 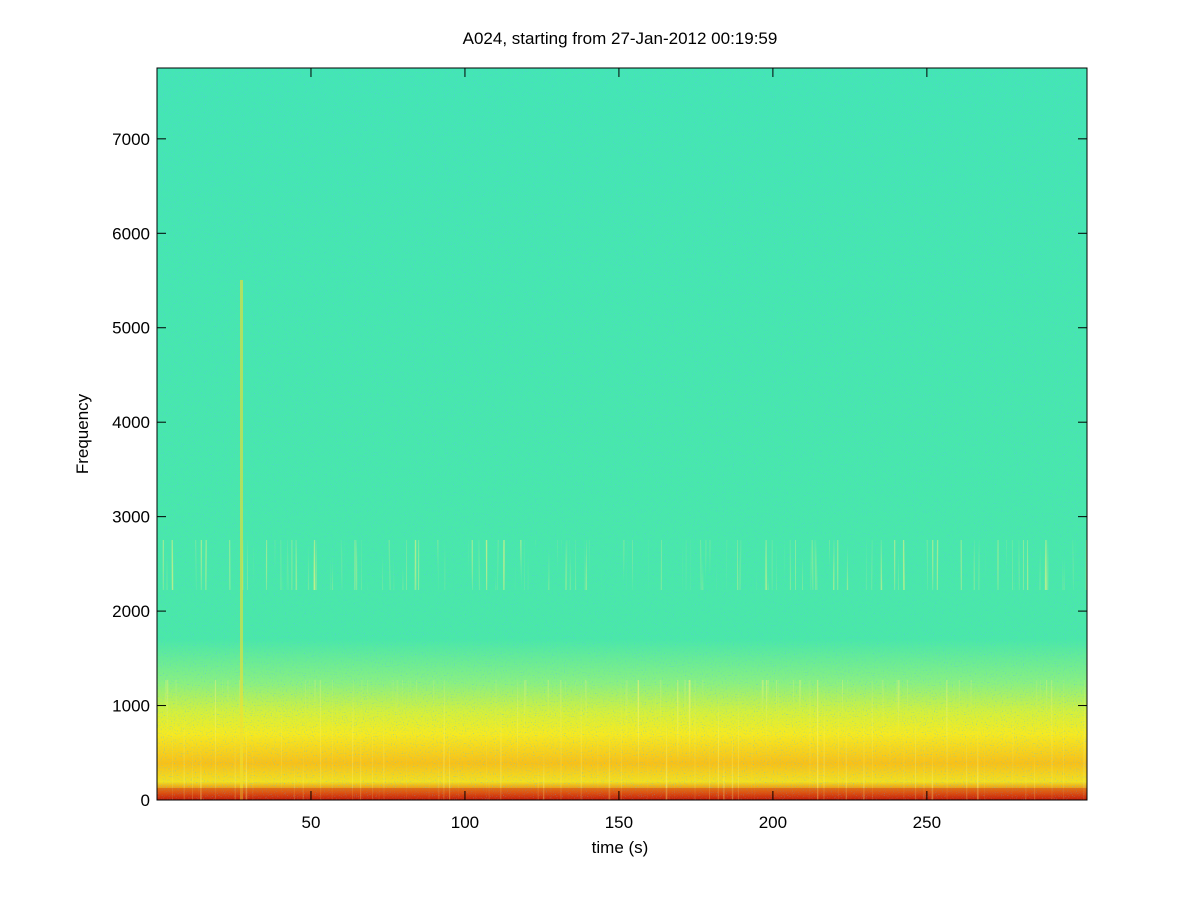 I want to click on x-tick-label: 250, so click(x=927, y=822).